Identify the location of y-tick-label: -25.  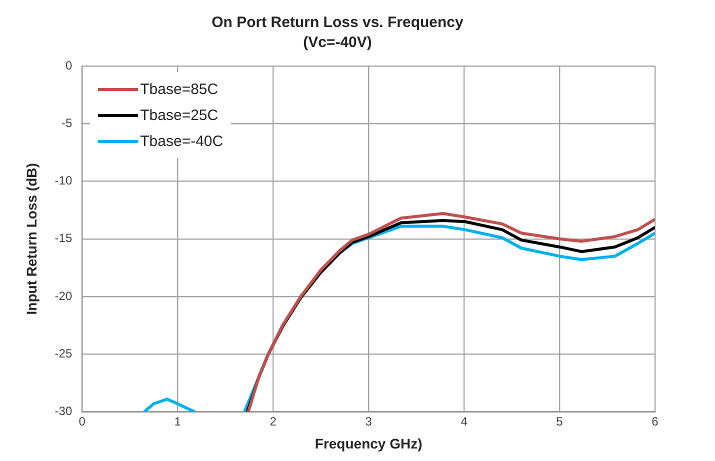
(63, 353).